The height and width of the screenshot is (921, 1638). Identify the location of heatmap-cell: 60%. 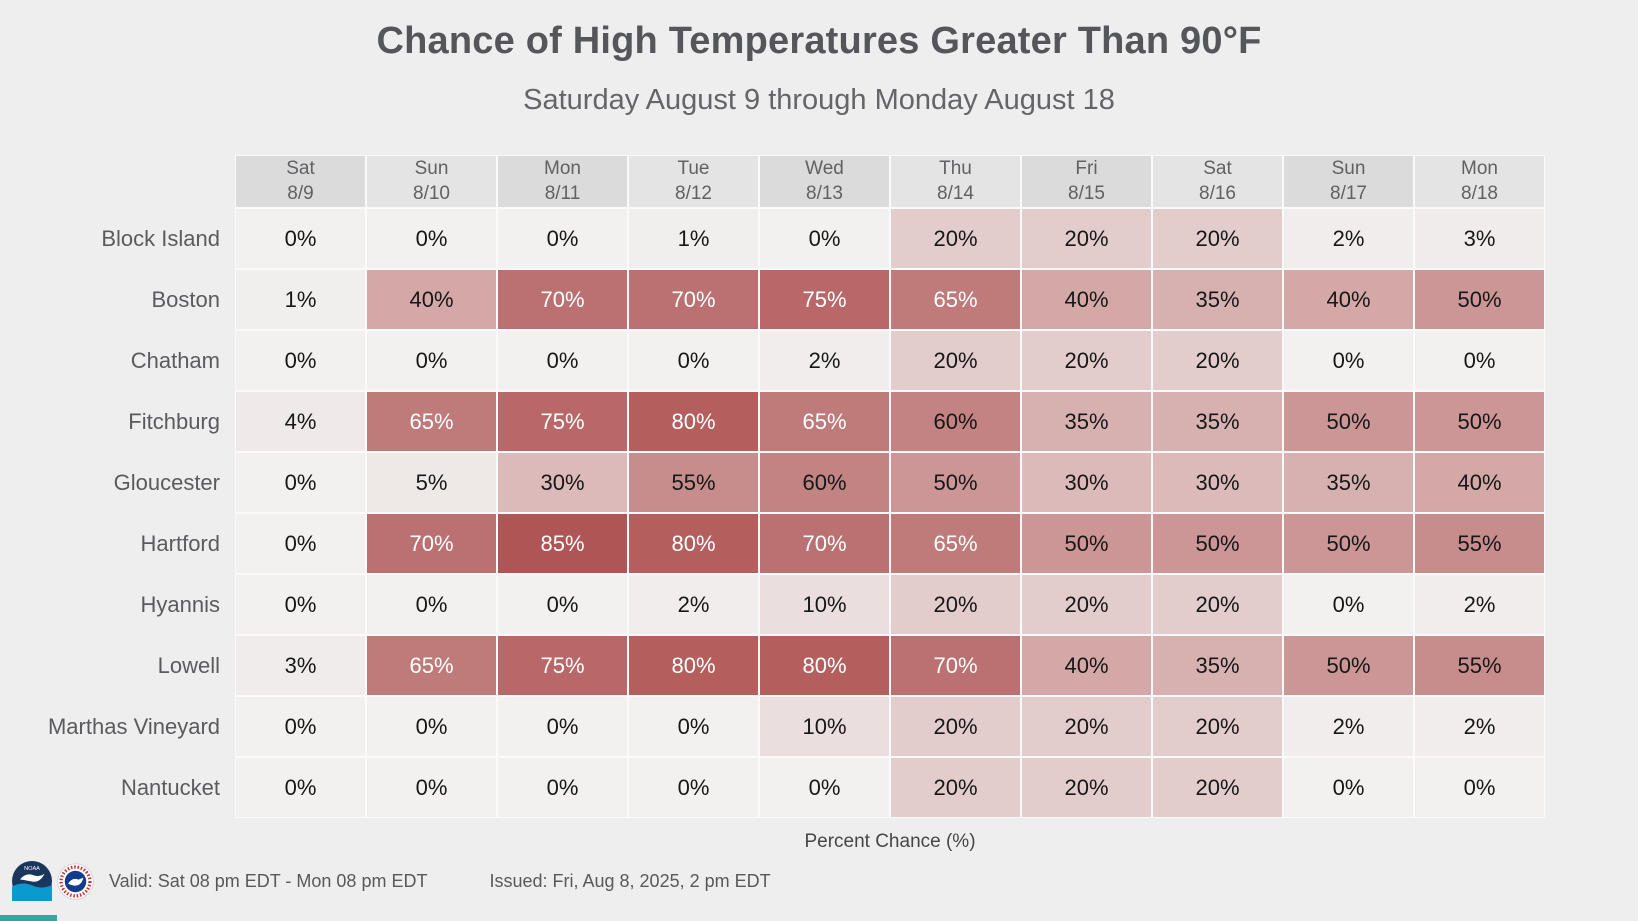
(955, 421).